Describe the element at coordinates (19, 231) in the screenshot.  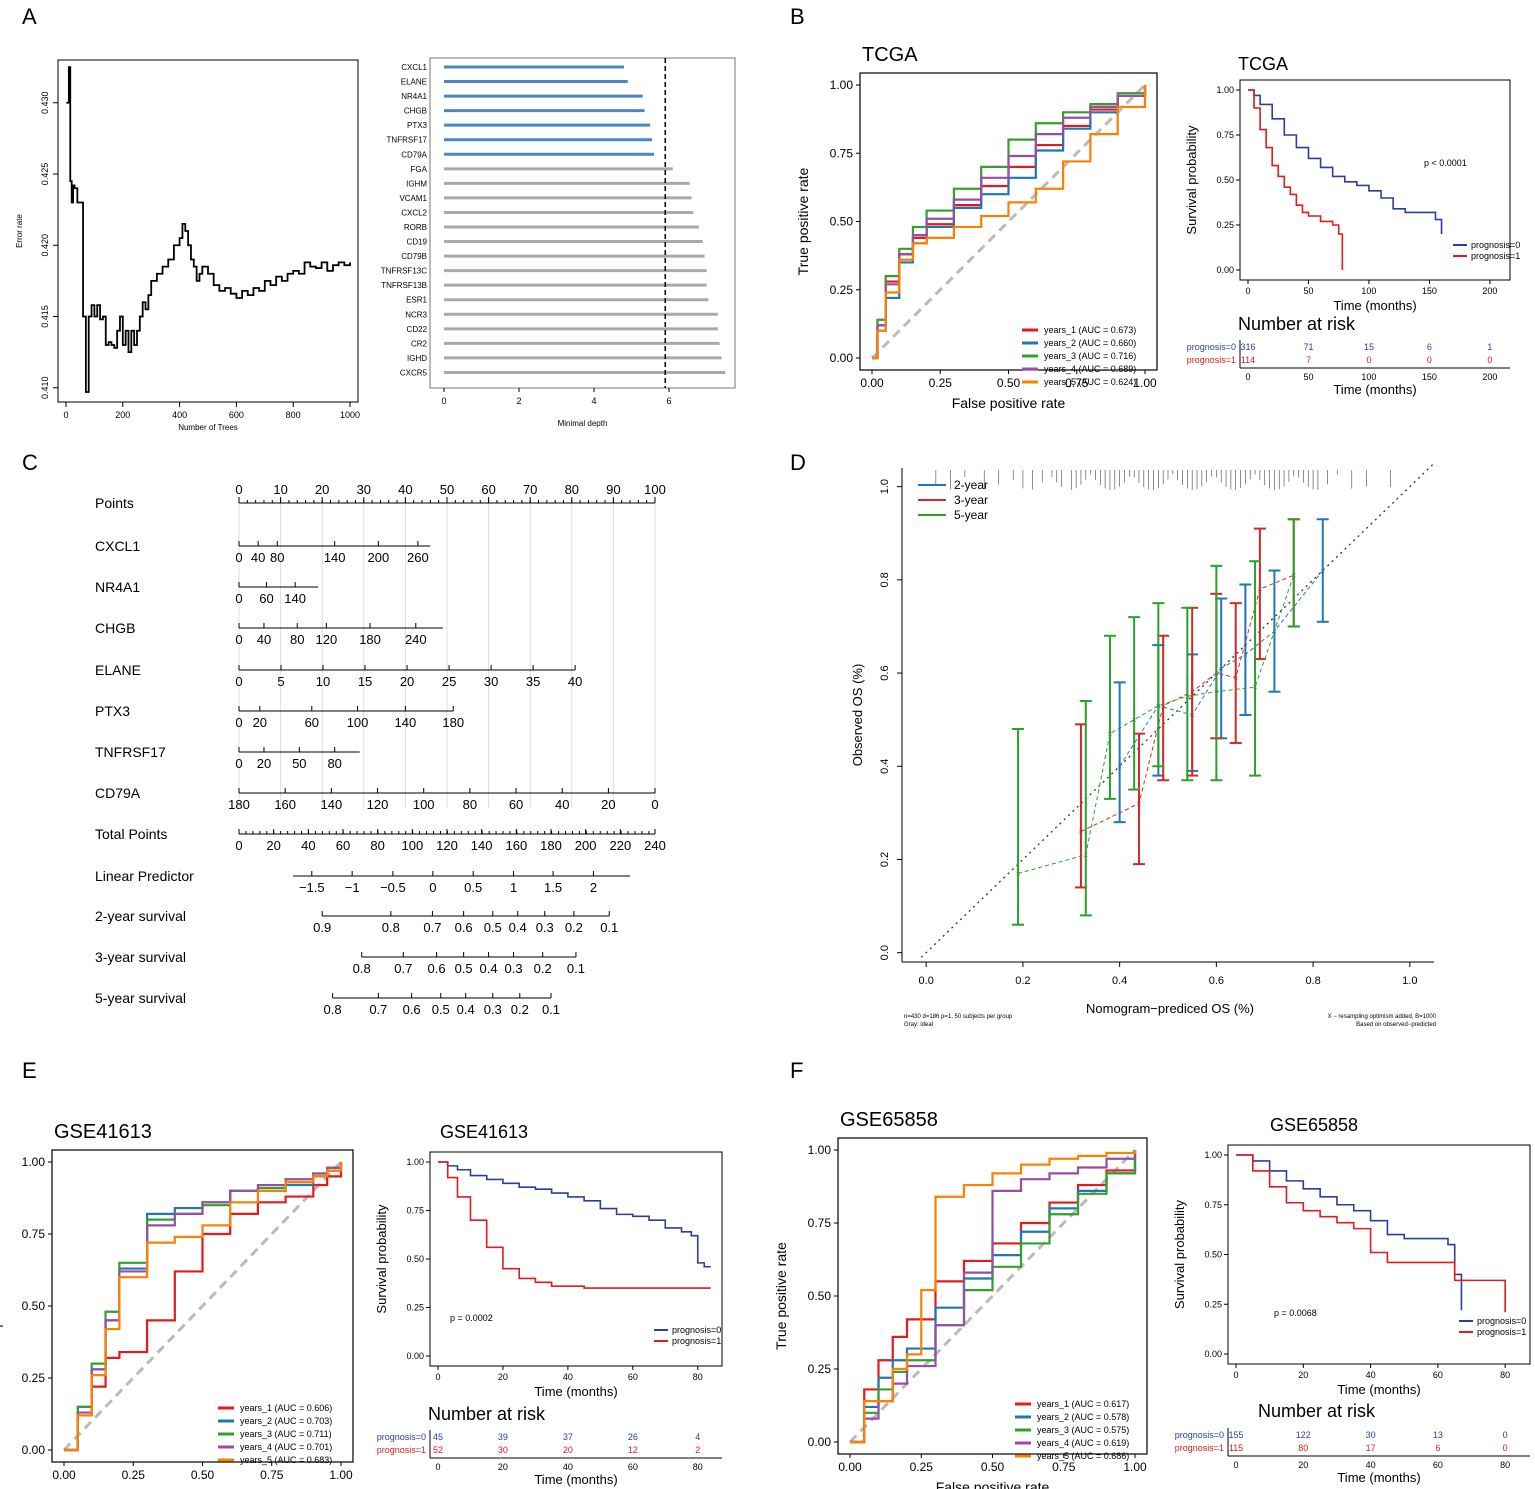
I see `y-axis-label: Error rate` at that location.